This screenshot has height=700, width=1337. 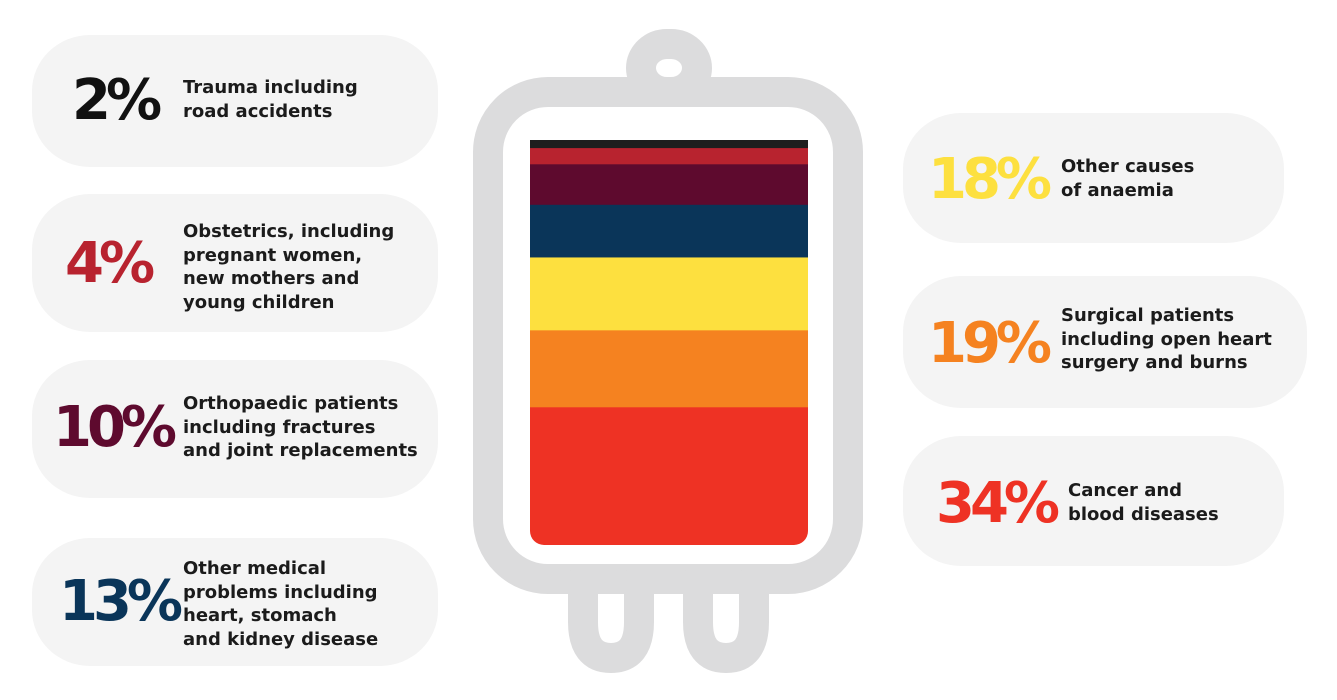 What do you see at coordinates (998, 503) in the screenshot?
I see `pct-cancer: 34%` at bounding box center [998, 503].